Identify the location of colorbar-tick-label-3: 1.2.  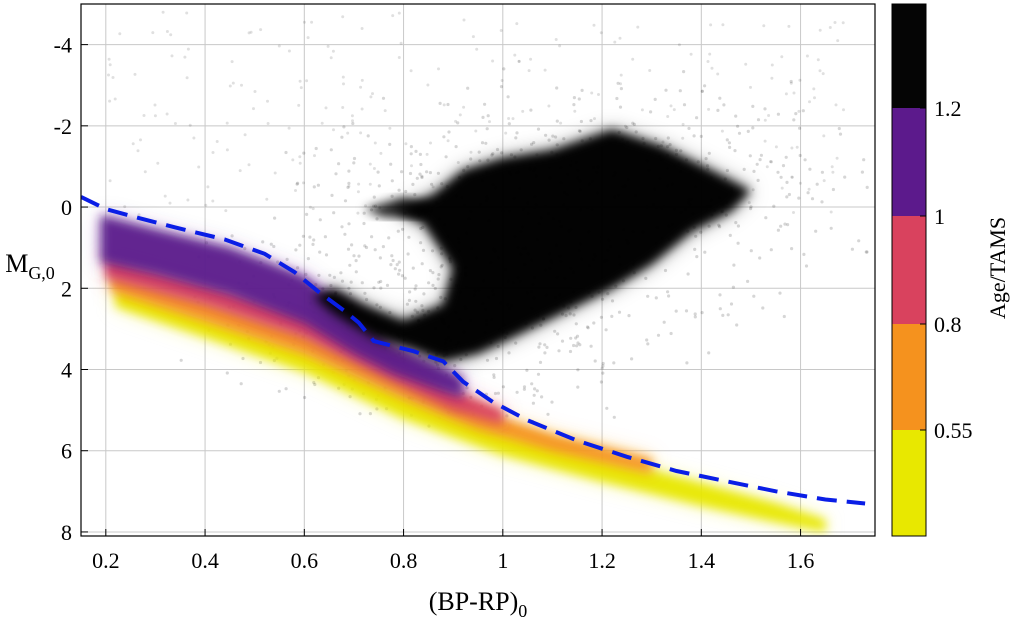
(948, 108).